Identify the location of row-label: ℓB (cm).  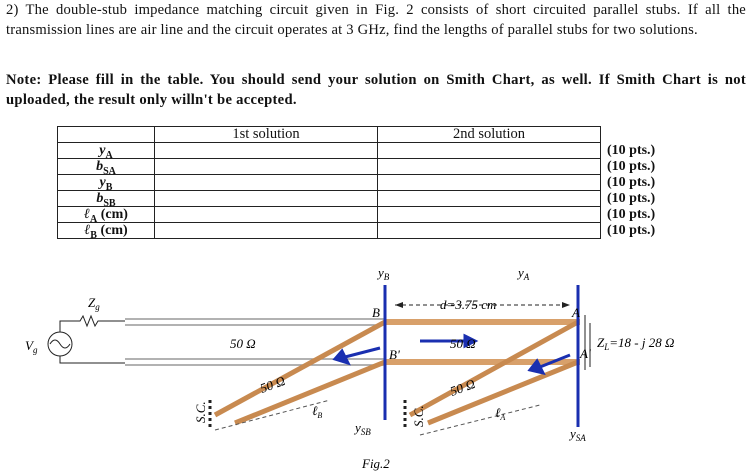
(106, 231).